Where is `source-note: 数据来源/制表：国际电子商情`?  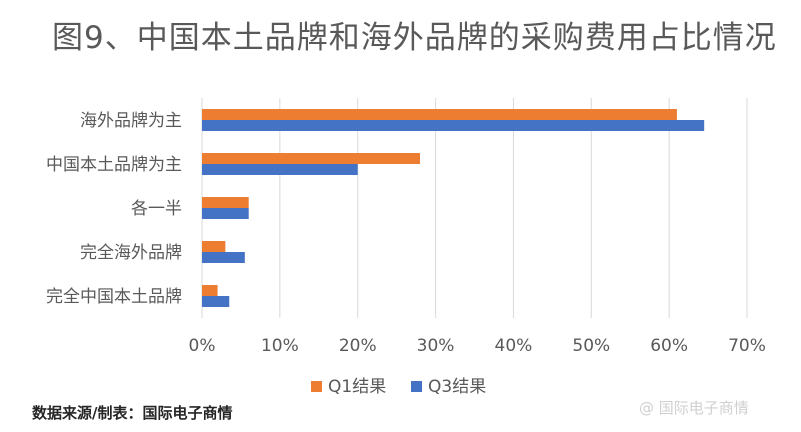
source-note: 数据来源/制表：国际电子商情 is located at coordinates (132, 413).